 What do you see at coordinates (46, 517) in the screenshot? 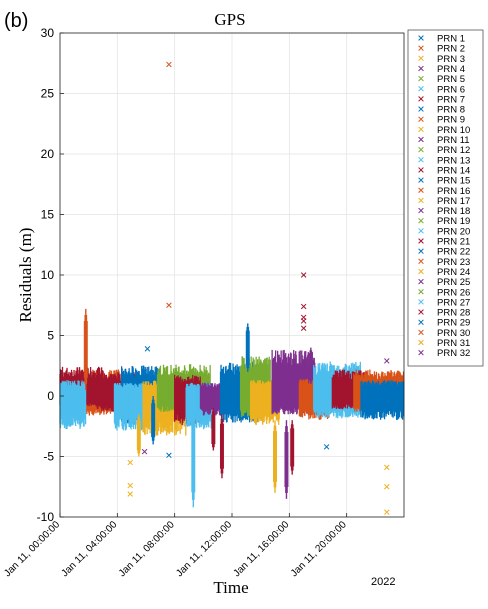
I see `y-tick-label: -10` at bounding box center [46, 517].